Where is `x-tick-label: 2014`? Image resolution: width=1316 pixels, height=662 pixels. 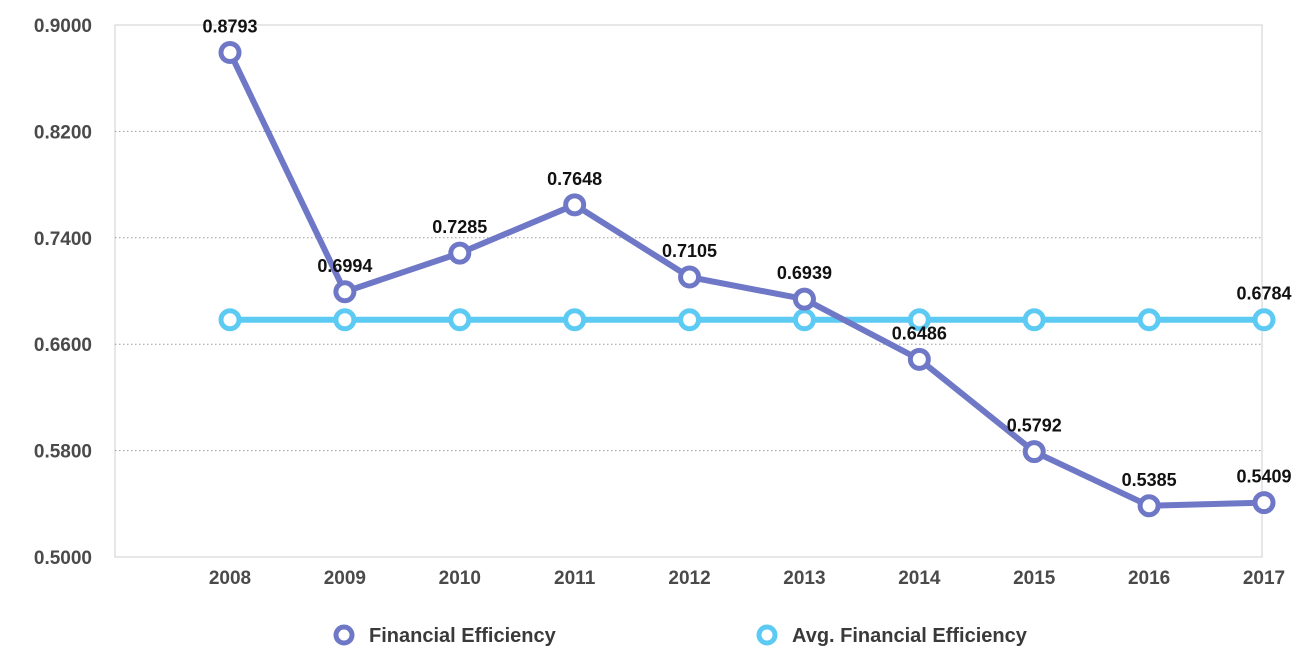
x-tick-label: 2014 is located at coordinates (919, 578).